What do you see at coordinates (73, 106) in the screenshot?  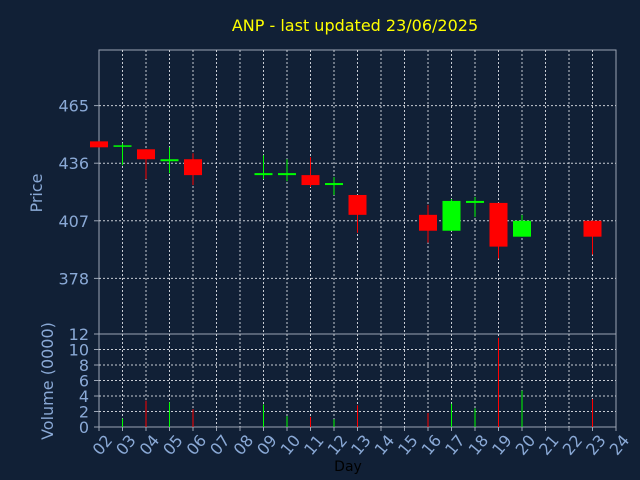 I see `price-tick-label: 465` at bounding box center [73, 106].